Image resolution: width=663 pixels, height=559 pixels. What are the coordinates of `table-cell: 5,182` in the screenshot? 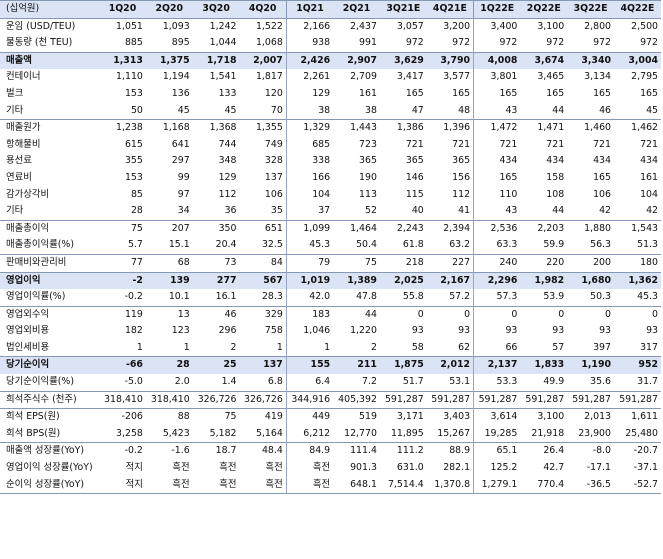 It's located at (223, 433).